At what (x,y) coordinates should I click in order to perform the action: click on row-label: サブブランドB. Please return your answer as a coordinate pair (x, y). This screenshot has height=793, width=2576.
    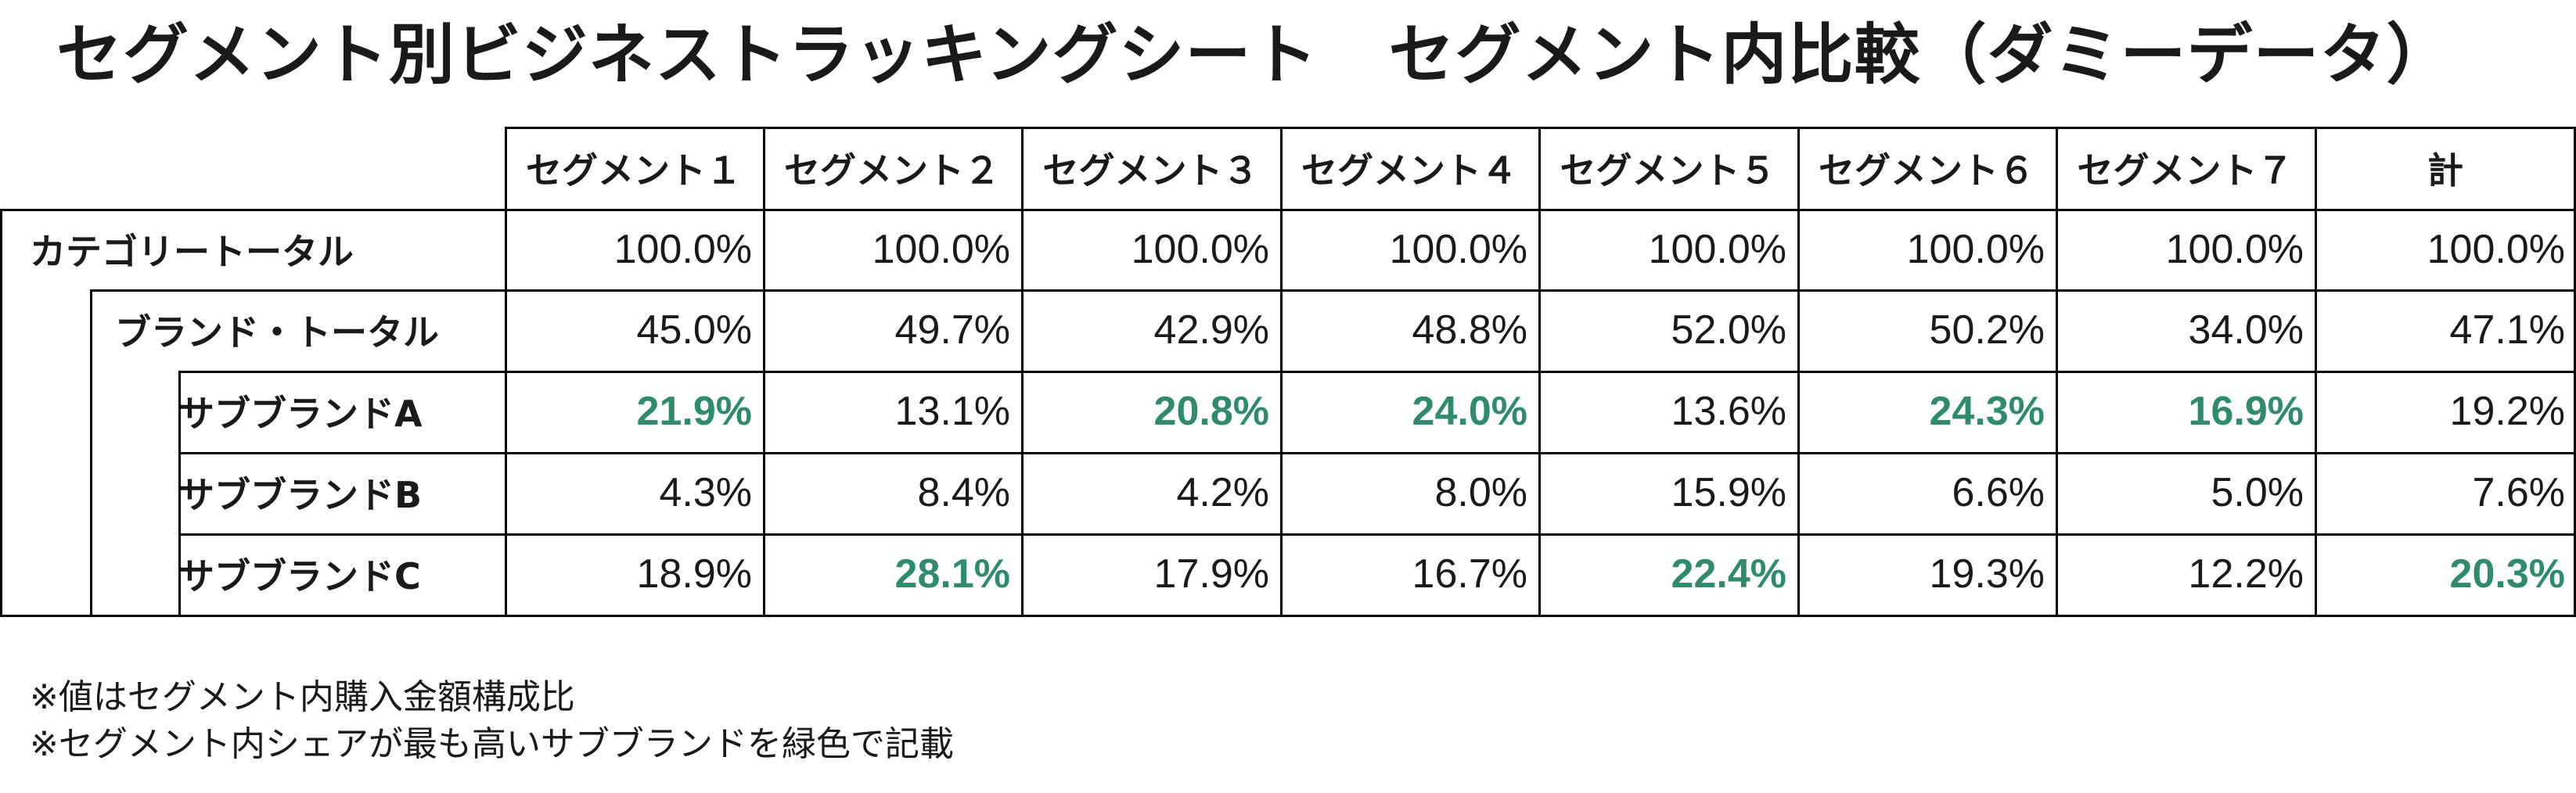
    Looking at the image, I should click on (300, 495).